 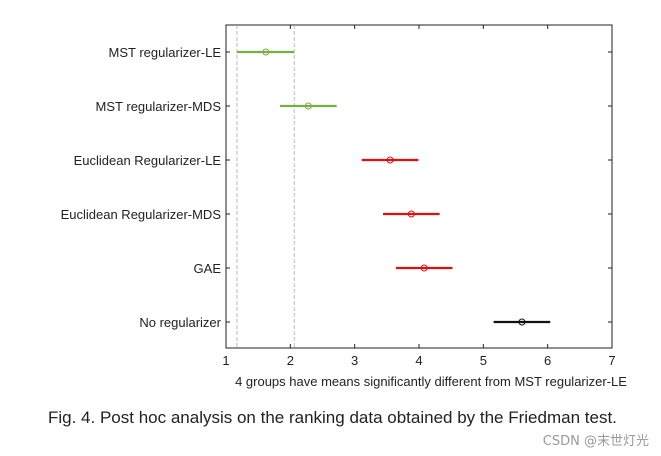 I want to click on x-tick-label-6: 6, so click(x=547, y=360).